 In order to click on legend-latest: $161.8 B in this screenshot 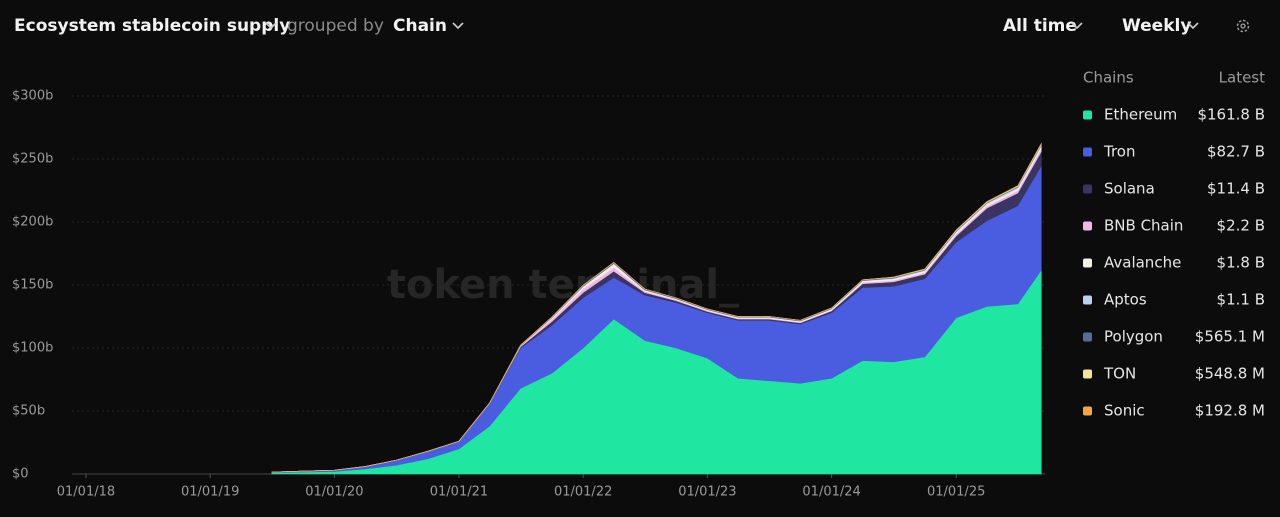, I will do `click(1231, 115)`.